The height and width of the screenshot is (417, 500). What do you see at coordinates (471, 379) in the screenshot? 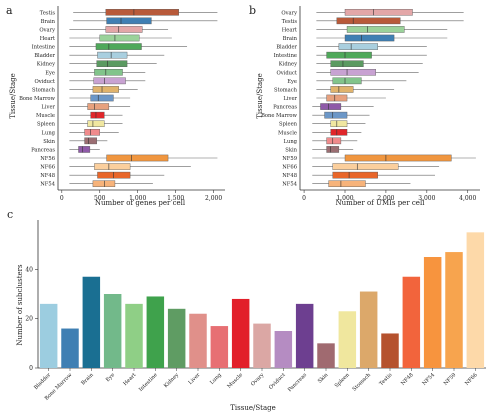
I see `x-tick-label: NF66` at bounding box center [471, 379].